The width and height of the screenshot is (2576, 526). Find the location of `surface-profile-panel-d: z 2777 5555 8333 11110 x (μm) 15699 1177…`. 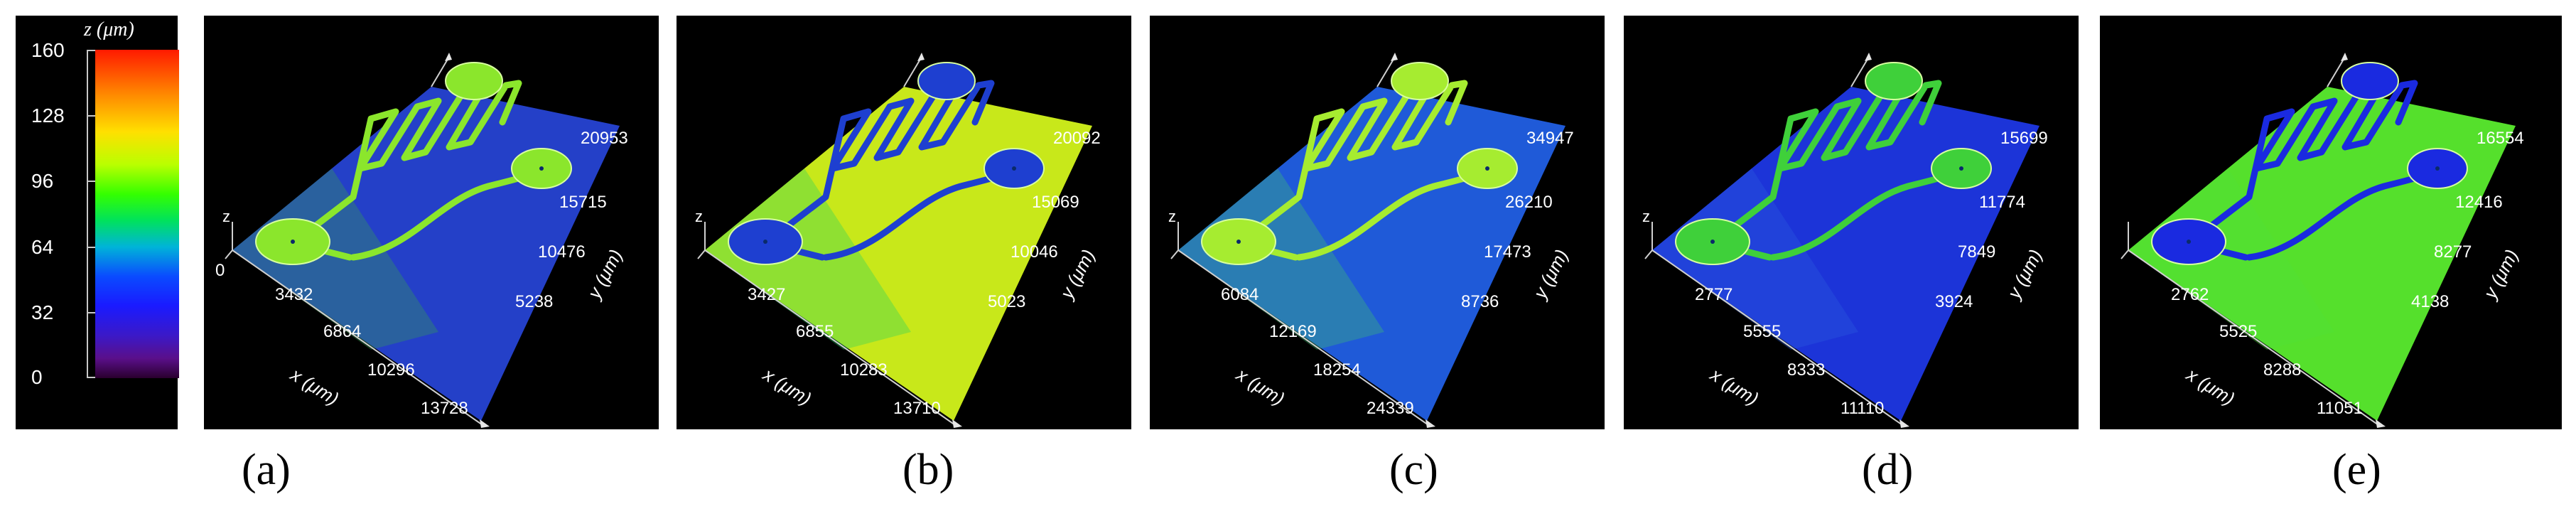

surface-profile-panel-d: z 2777 5555 8333 11110 x (μm) 15699 1177… is located at coordinates (1851, 222).